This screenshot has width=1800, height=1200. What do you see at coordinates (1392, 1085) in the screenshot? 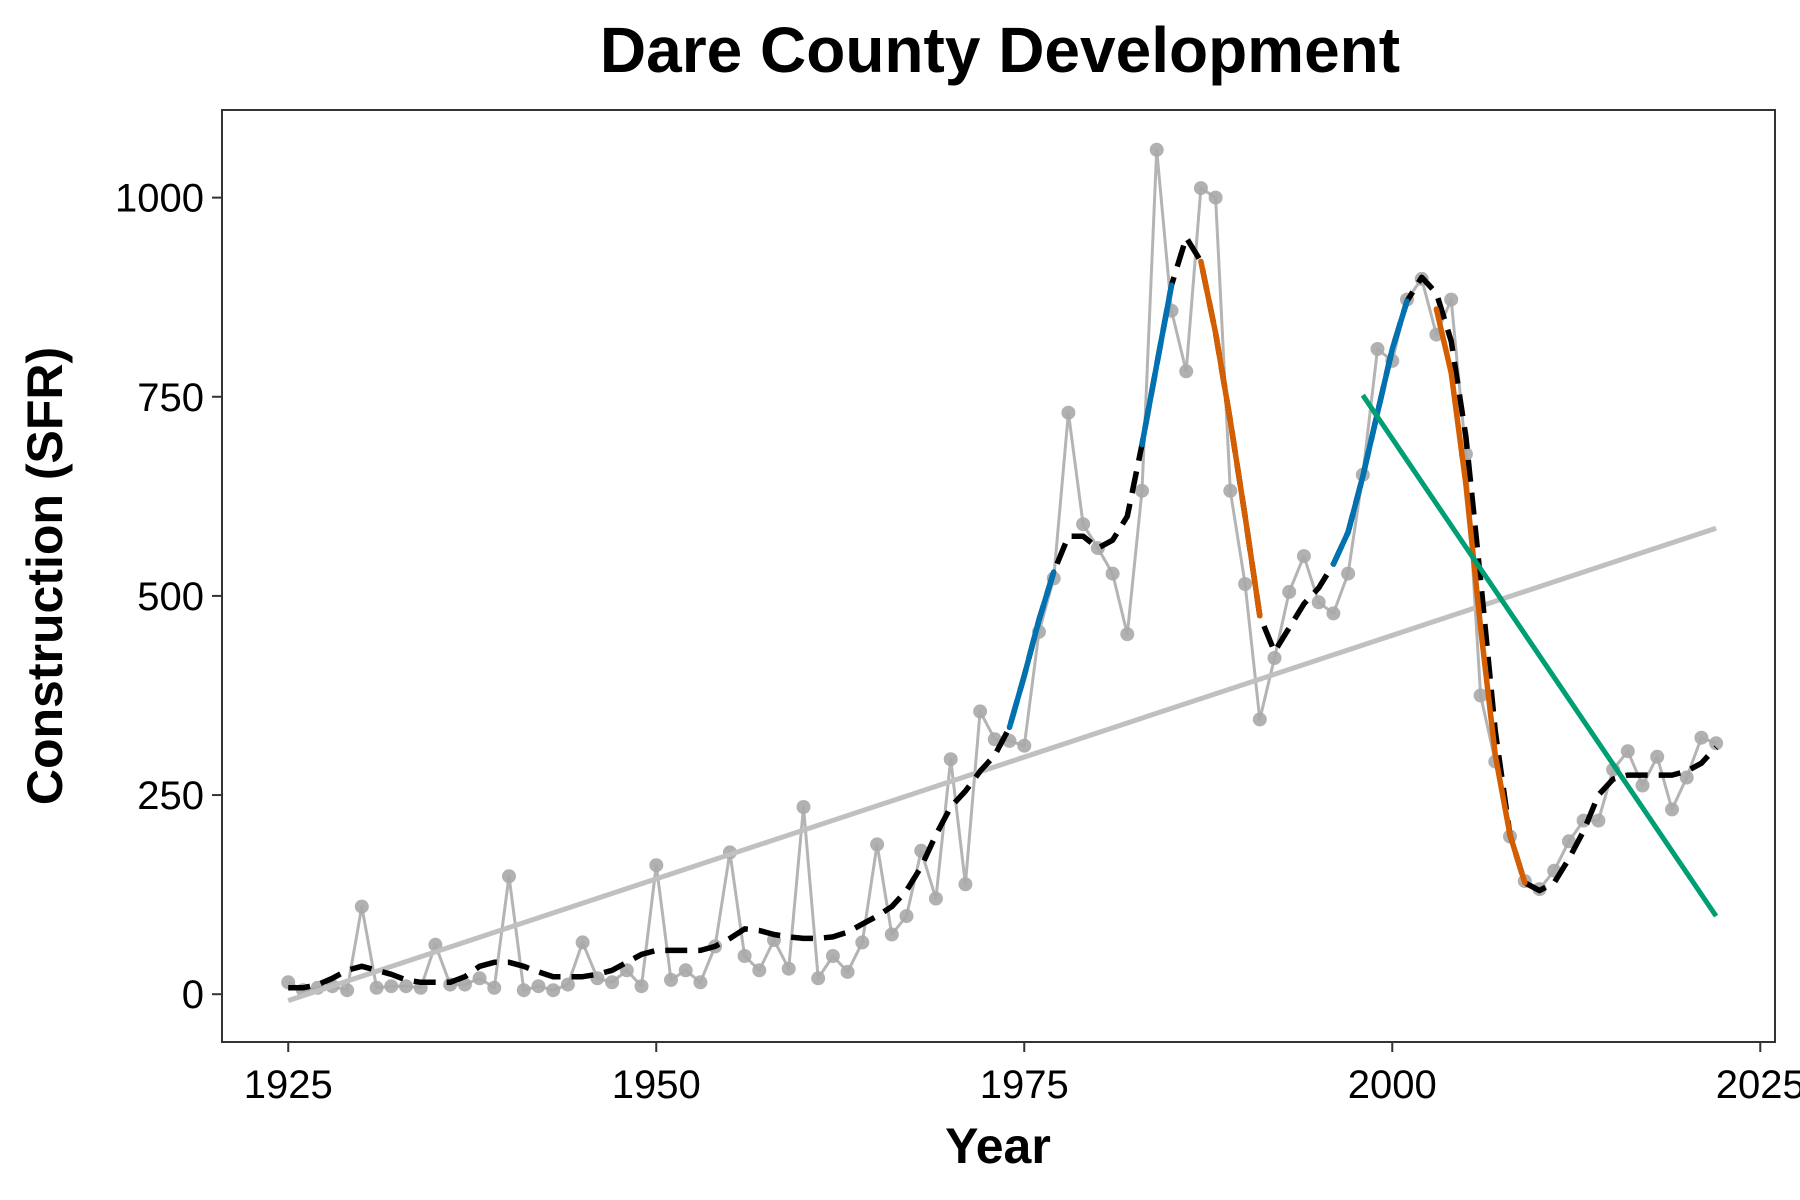
I see `x-tick-label: 2000` at bounding box center [1392, 1085].